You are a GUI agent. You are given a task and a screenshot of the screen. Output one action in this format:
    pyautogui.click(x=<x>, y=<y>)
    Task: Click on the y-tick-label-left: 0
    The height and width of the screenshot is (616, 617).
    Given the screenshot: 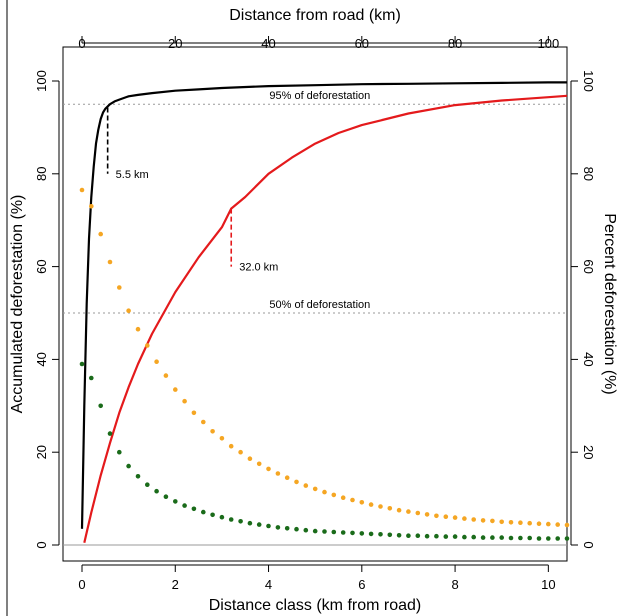 What is the action you would take?
    pyautogui.click(x=41, y=544)
    